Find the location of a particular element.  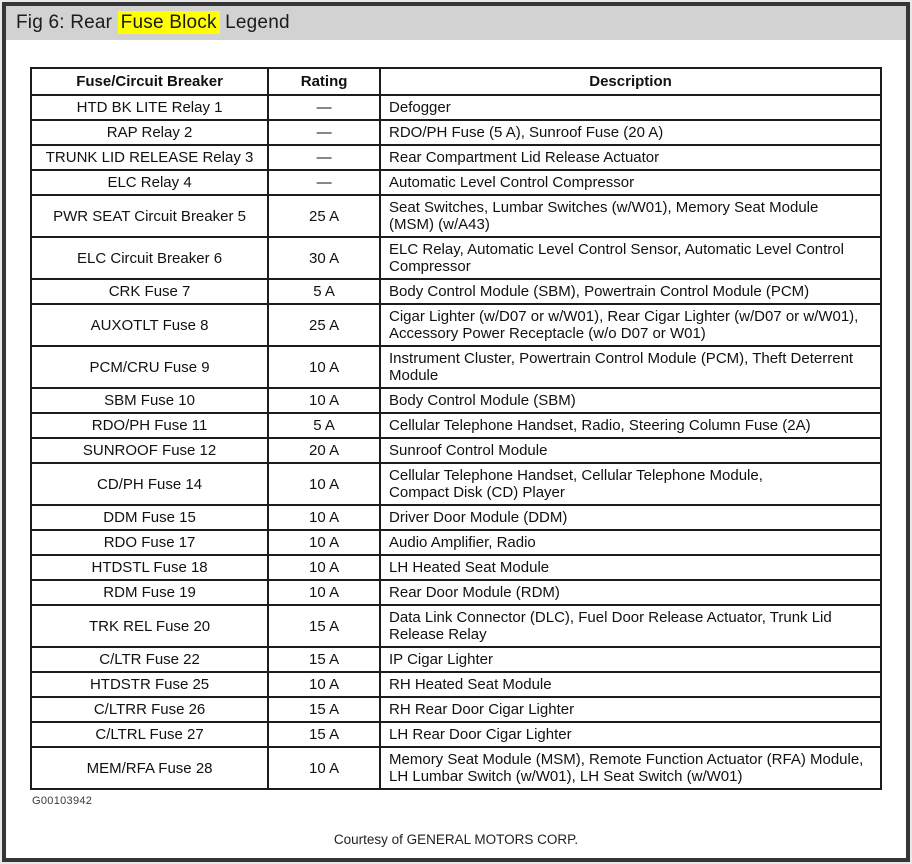

table-header: Fuse/Circuit Breaker Rating Description is located at coordinates (455, 81).